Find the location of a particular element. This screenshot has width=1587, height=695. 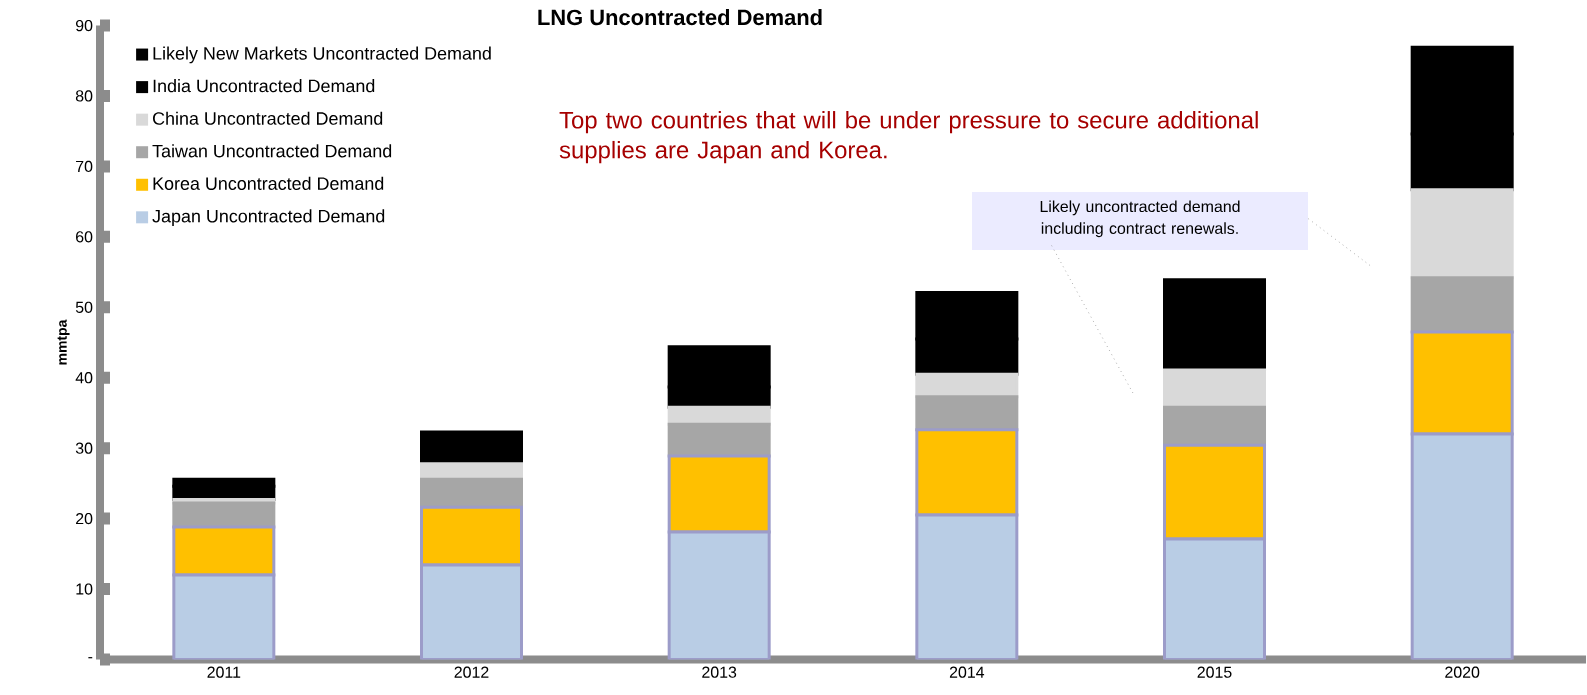

legend-label: India Uncontracted Demand is located at coordinates (264, 86).